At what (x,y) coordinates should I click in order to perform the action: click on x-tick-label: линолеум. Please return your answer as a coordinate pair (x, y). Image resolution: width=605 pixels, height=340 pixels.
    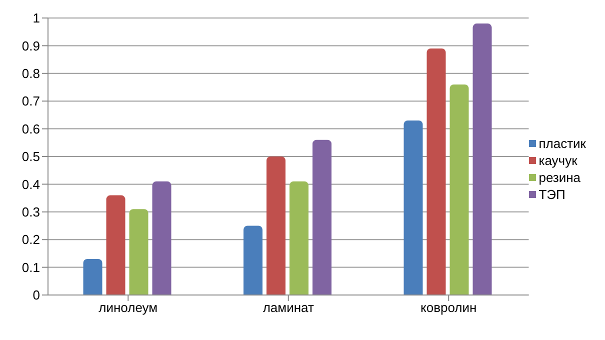
    Looking at the image, I should click on (128, 308).